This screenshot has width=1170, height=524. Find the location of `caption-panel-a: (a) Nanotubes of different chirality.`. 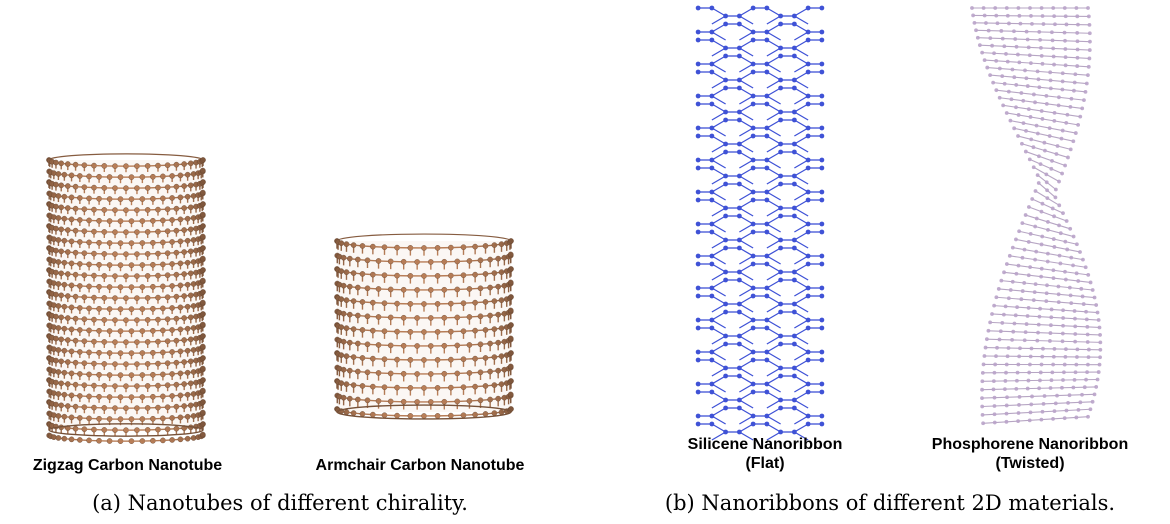

caption-panel-a: (a) Nanotubes of different chirality. is located at coordinates (280, 503).